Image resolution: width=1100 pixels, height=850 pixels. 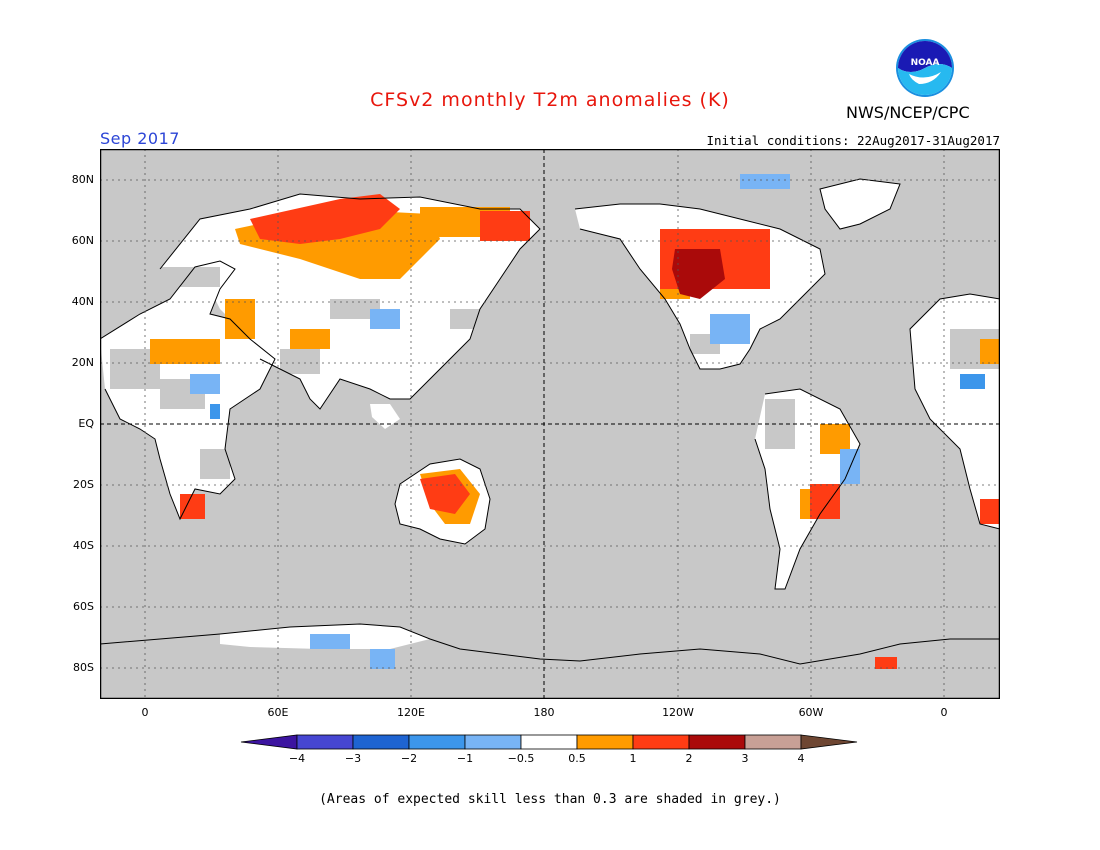 I want to click on lat-label: 80N, so click(x=82, y=179).